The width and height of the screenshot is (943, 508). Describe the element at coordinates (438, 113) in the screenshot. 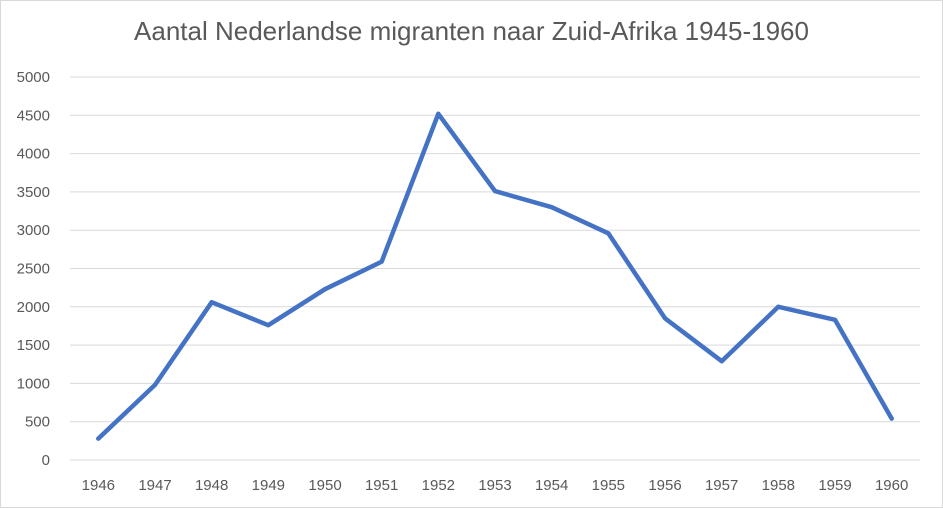

I see `data-point-1952` at that location.